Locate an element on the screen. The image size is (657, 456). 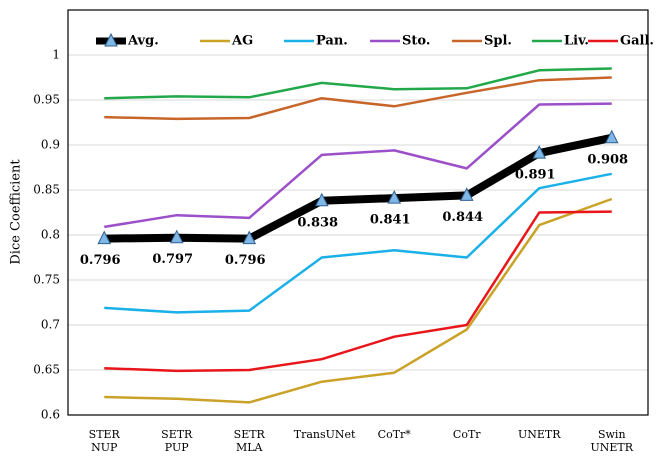
x-tick-label: CoTr* is located at coordinates (394, 434).